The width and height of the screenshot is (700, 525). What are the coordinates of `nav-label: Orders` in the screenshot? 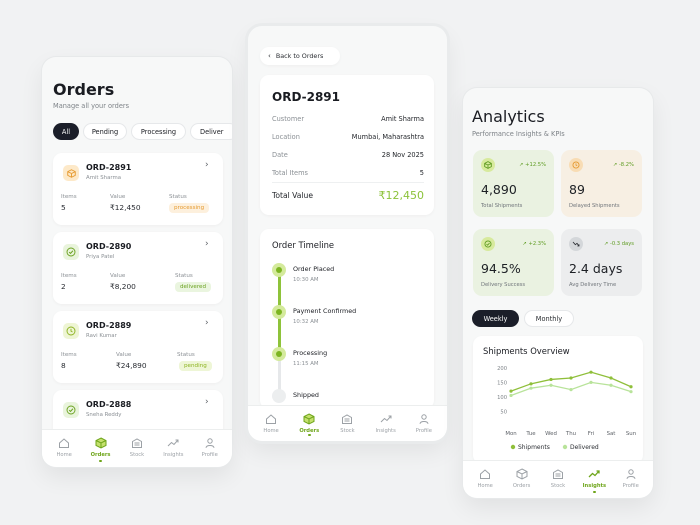 It's located at (521, 486).